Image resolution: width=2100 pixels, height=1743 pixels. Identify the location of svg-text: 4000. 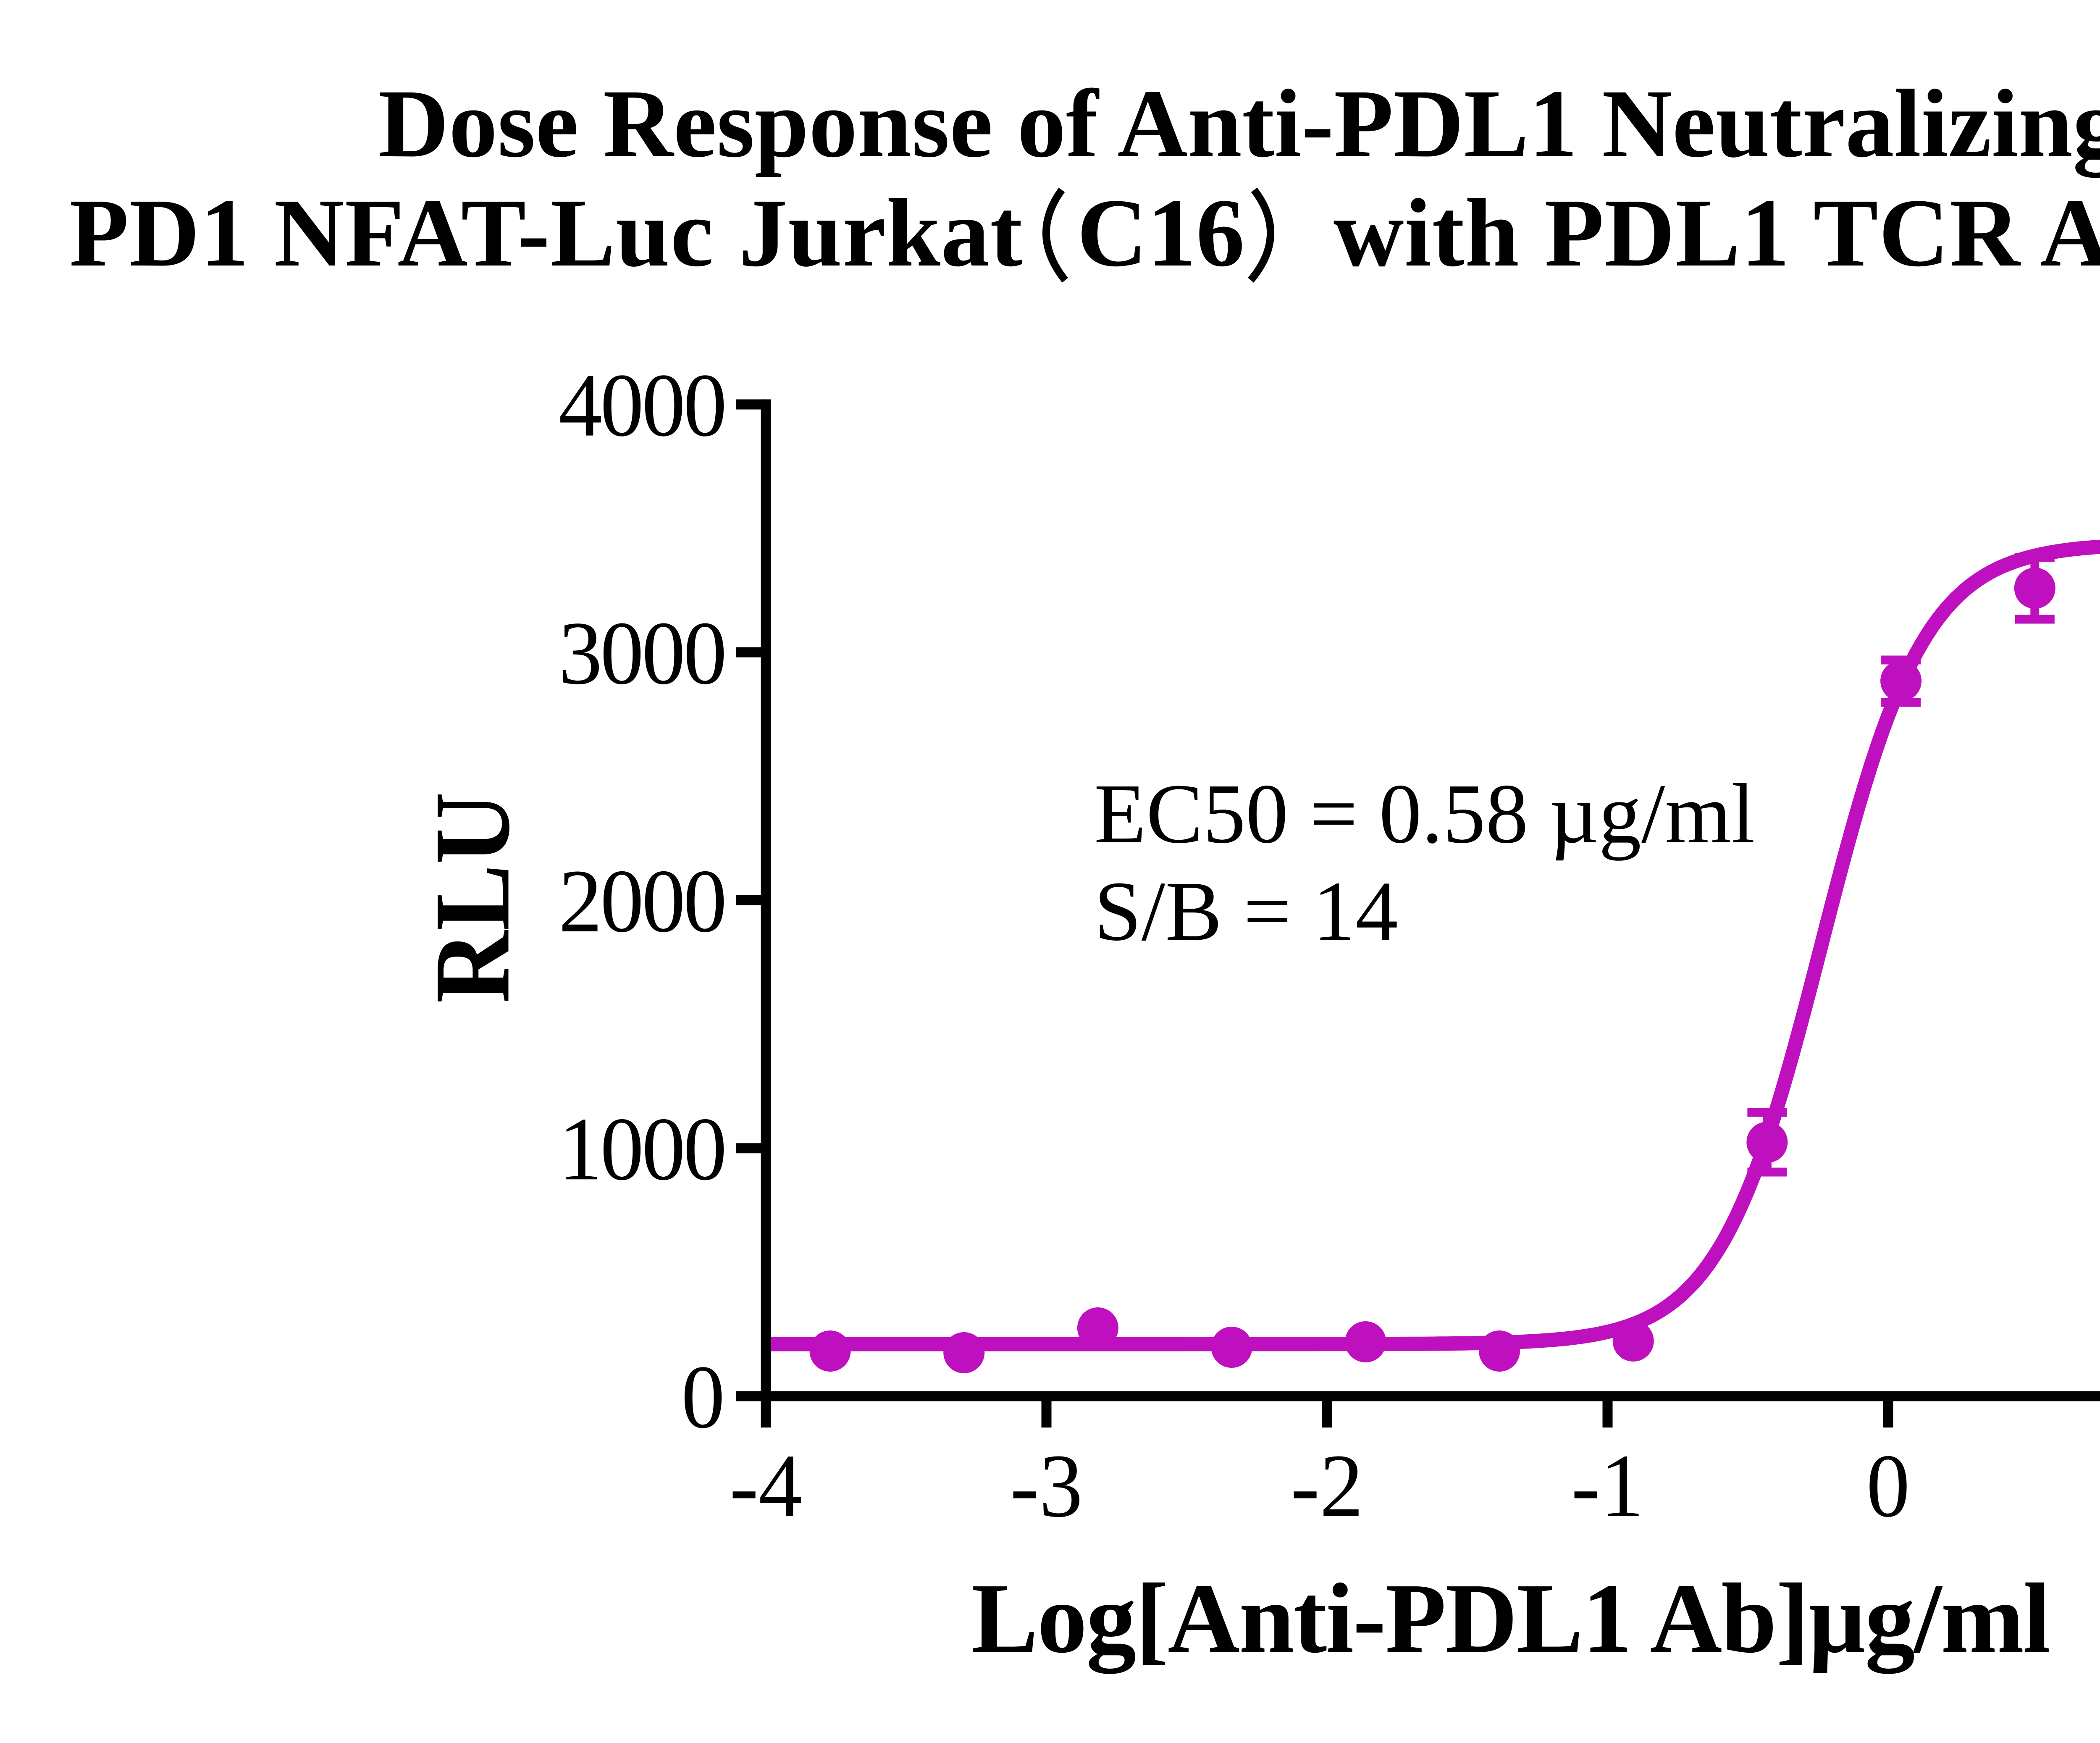
(642, 405).